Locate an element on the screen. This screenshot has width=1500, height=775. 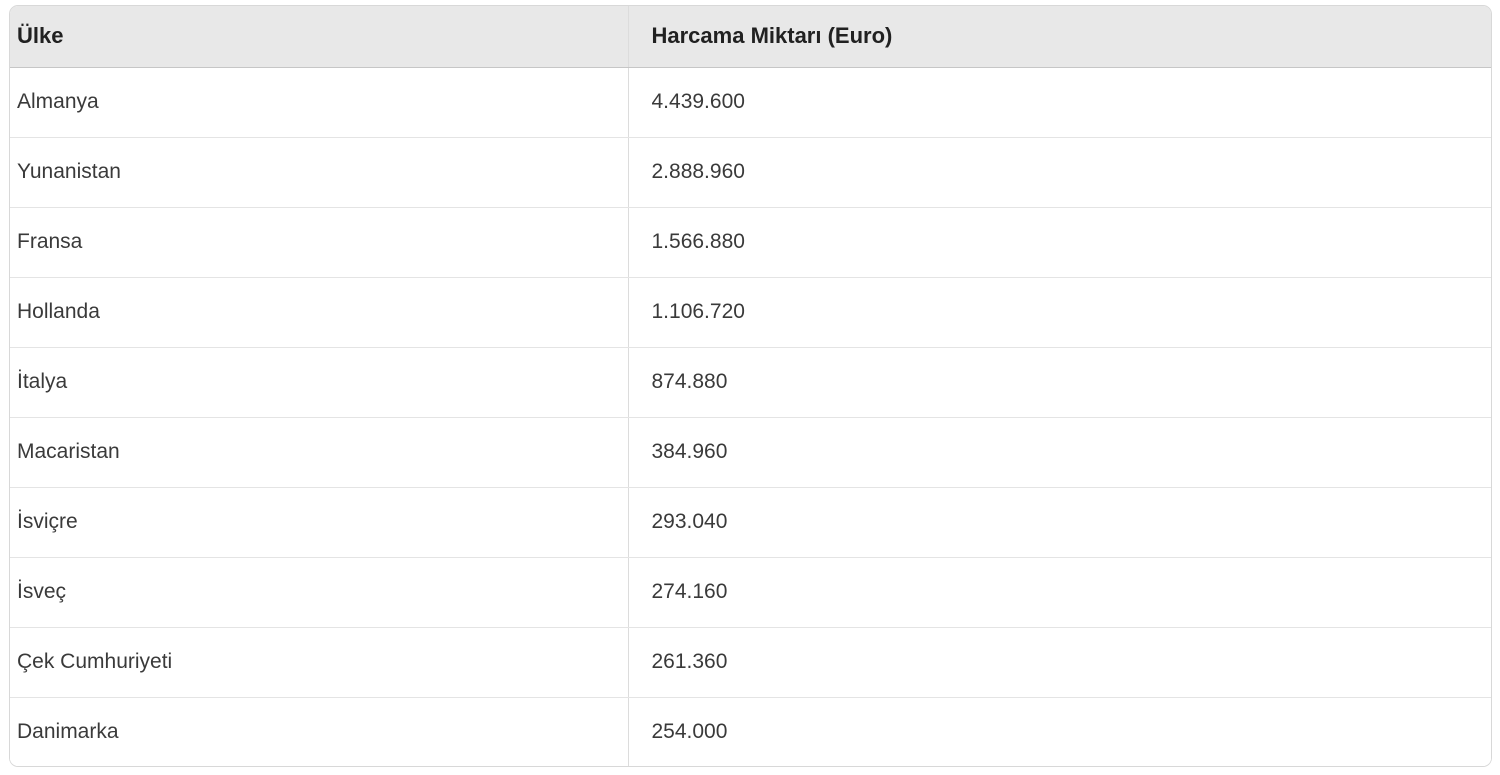
table-row: Almanya 4.439.600 is located at coordinates (750, 102).